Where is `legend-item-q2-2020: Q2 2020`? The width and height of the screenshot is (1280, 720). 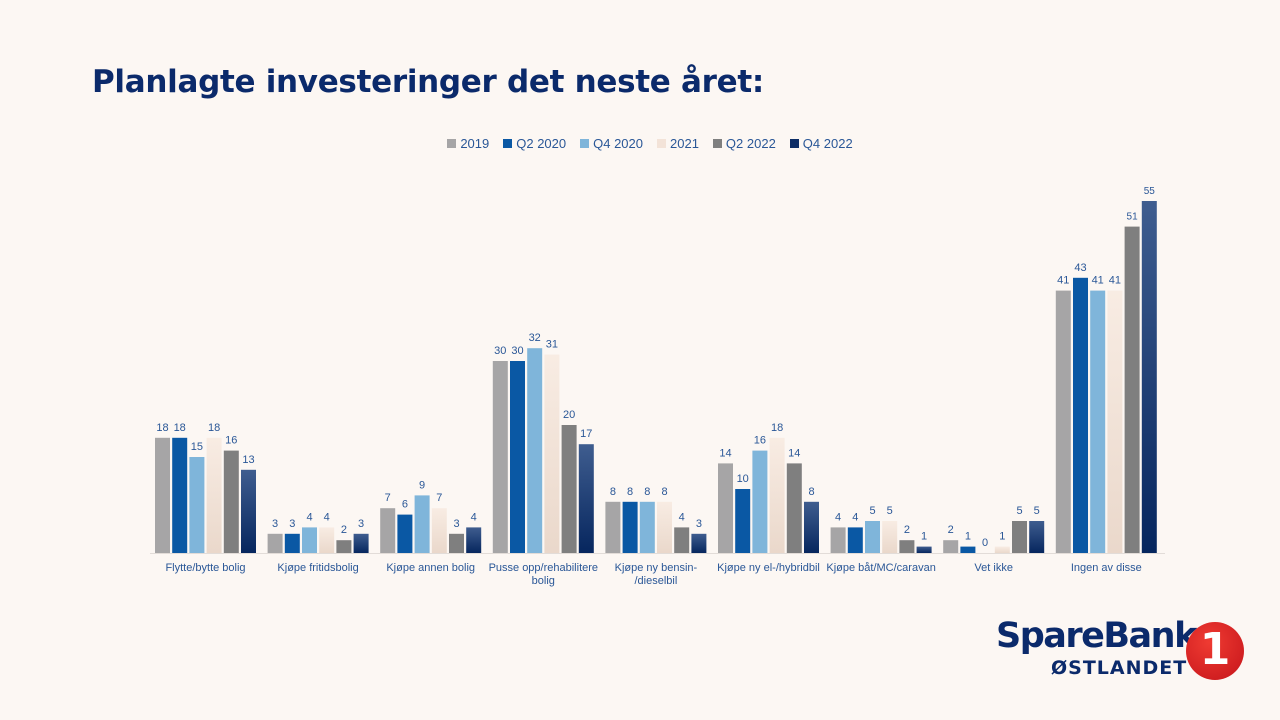 legend-item-q2-2020: Q2 2020 is located at coordinates (534, 143).